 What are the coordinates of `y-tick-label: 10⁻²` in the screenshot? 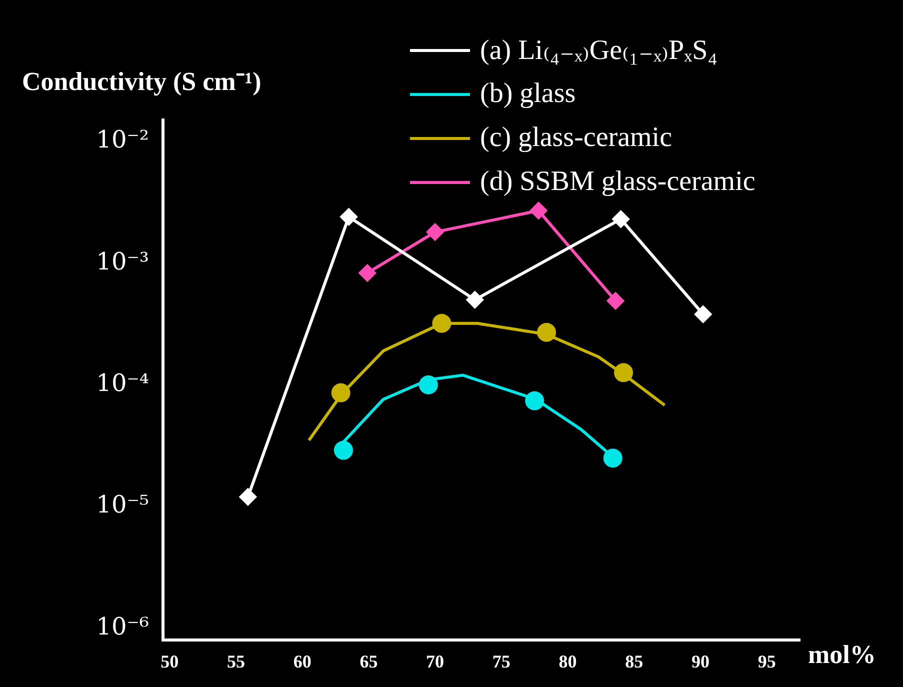 It's located at (122, 140).